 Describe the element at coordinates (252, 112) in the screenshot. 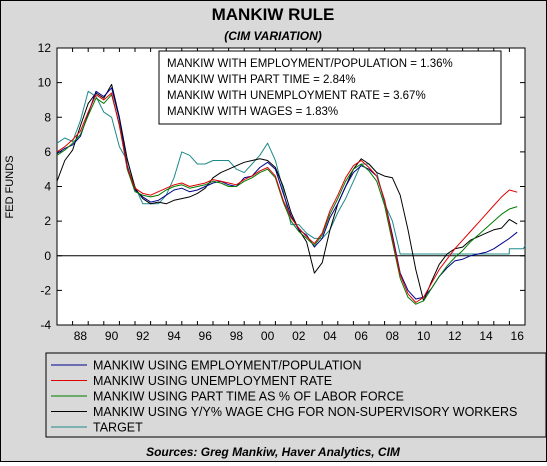

I see `annotation-wages: MANKIW WITH WAGES = 1.83%` at that location.